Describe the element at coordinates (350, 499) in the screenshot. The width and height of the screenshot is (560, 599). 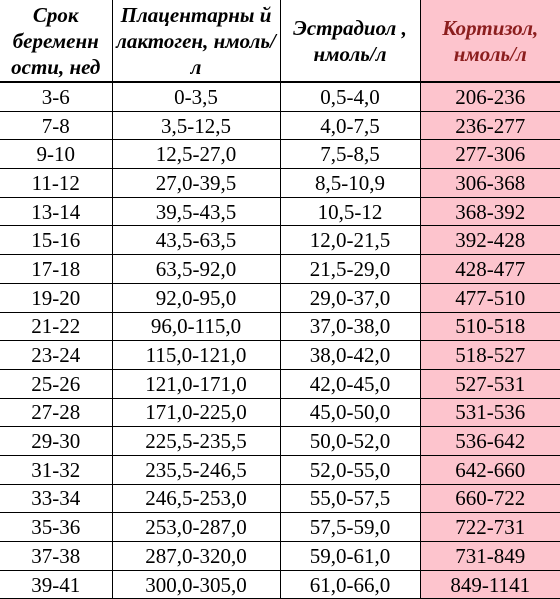
I see `cell-estradiol: 55,0-57,5` at that location.